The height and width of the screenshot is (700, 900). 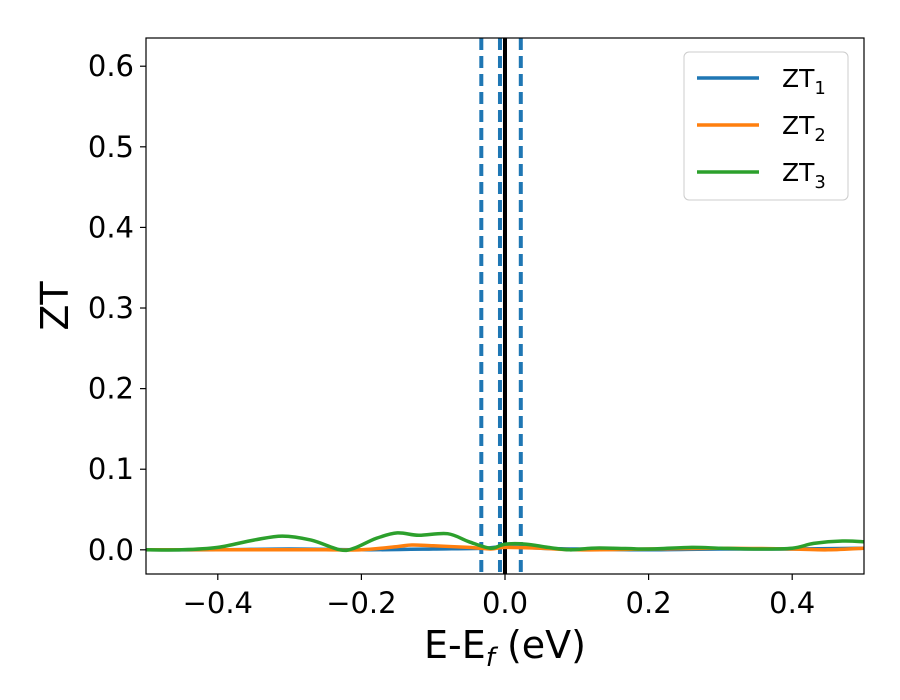 What do you see at coordinates (804, 175) in the screenshot?
I see `legend-label-zt3: ZT3` at bounding box center [804, 175].